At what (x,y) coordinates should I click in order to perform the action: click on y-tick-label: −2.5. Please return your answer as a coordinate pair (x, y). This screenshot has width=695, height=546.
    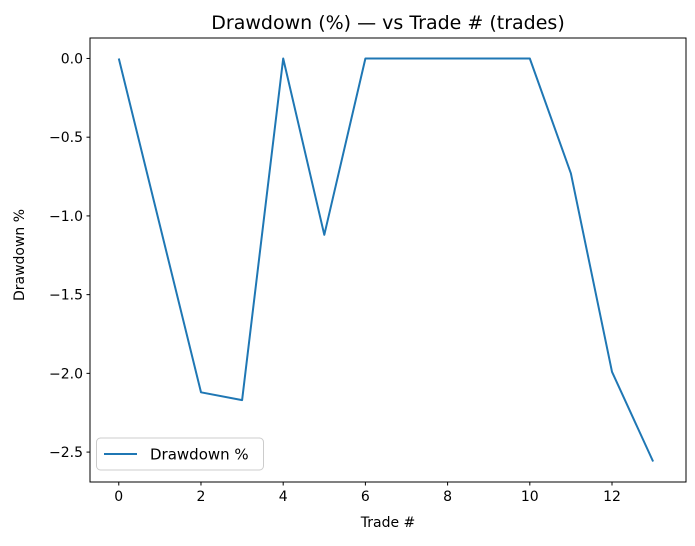
    Looking at the image, I should click on (66, 453).